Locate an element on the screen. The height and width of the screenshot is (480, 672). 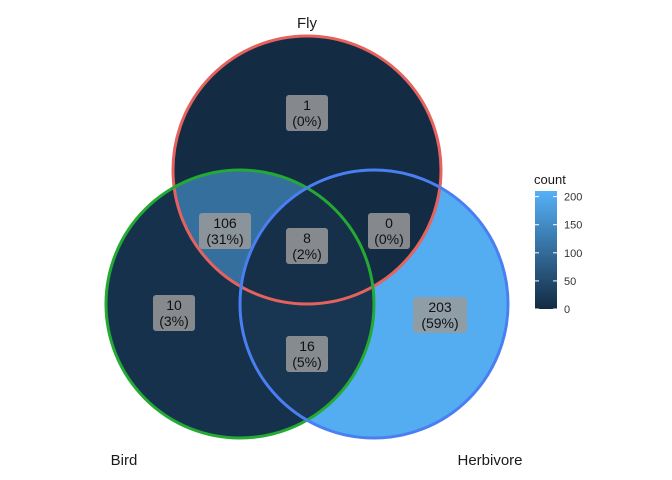
region-count: 10 is located at coordinates (174, 305).